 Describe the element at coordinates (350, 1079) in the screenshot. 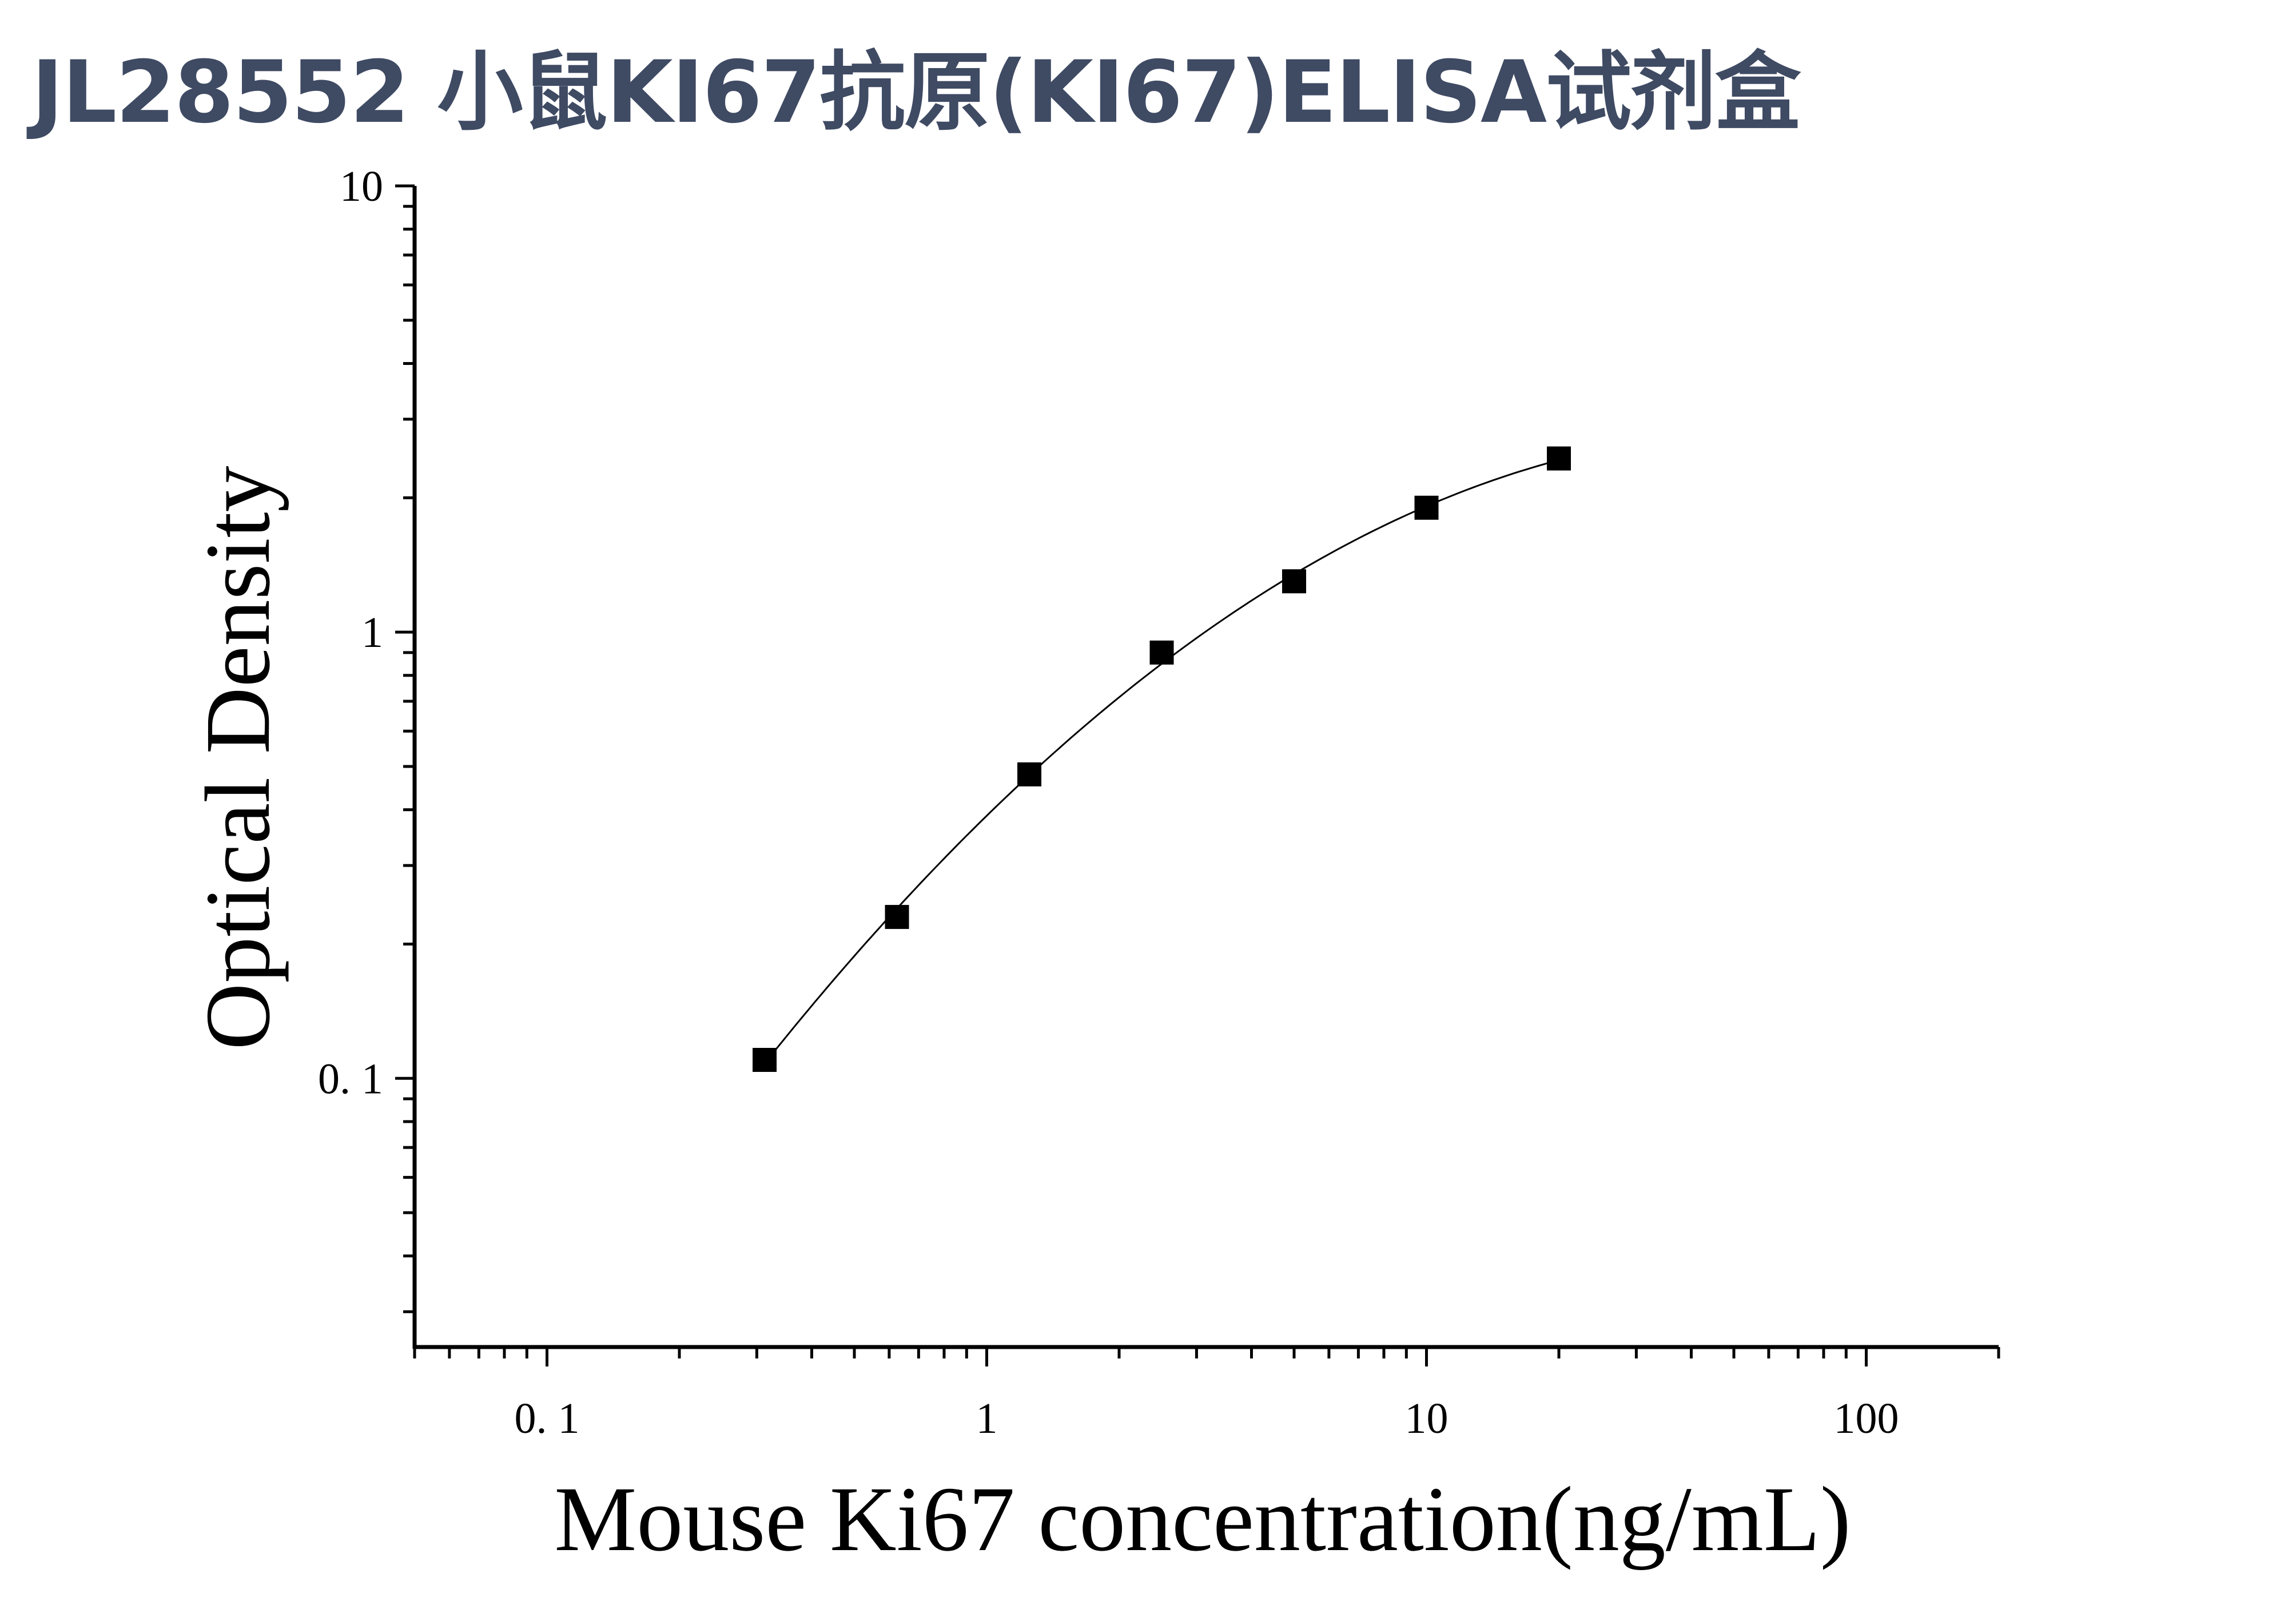

I see `y-tick-label: 0. 1` at that location.